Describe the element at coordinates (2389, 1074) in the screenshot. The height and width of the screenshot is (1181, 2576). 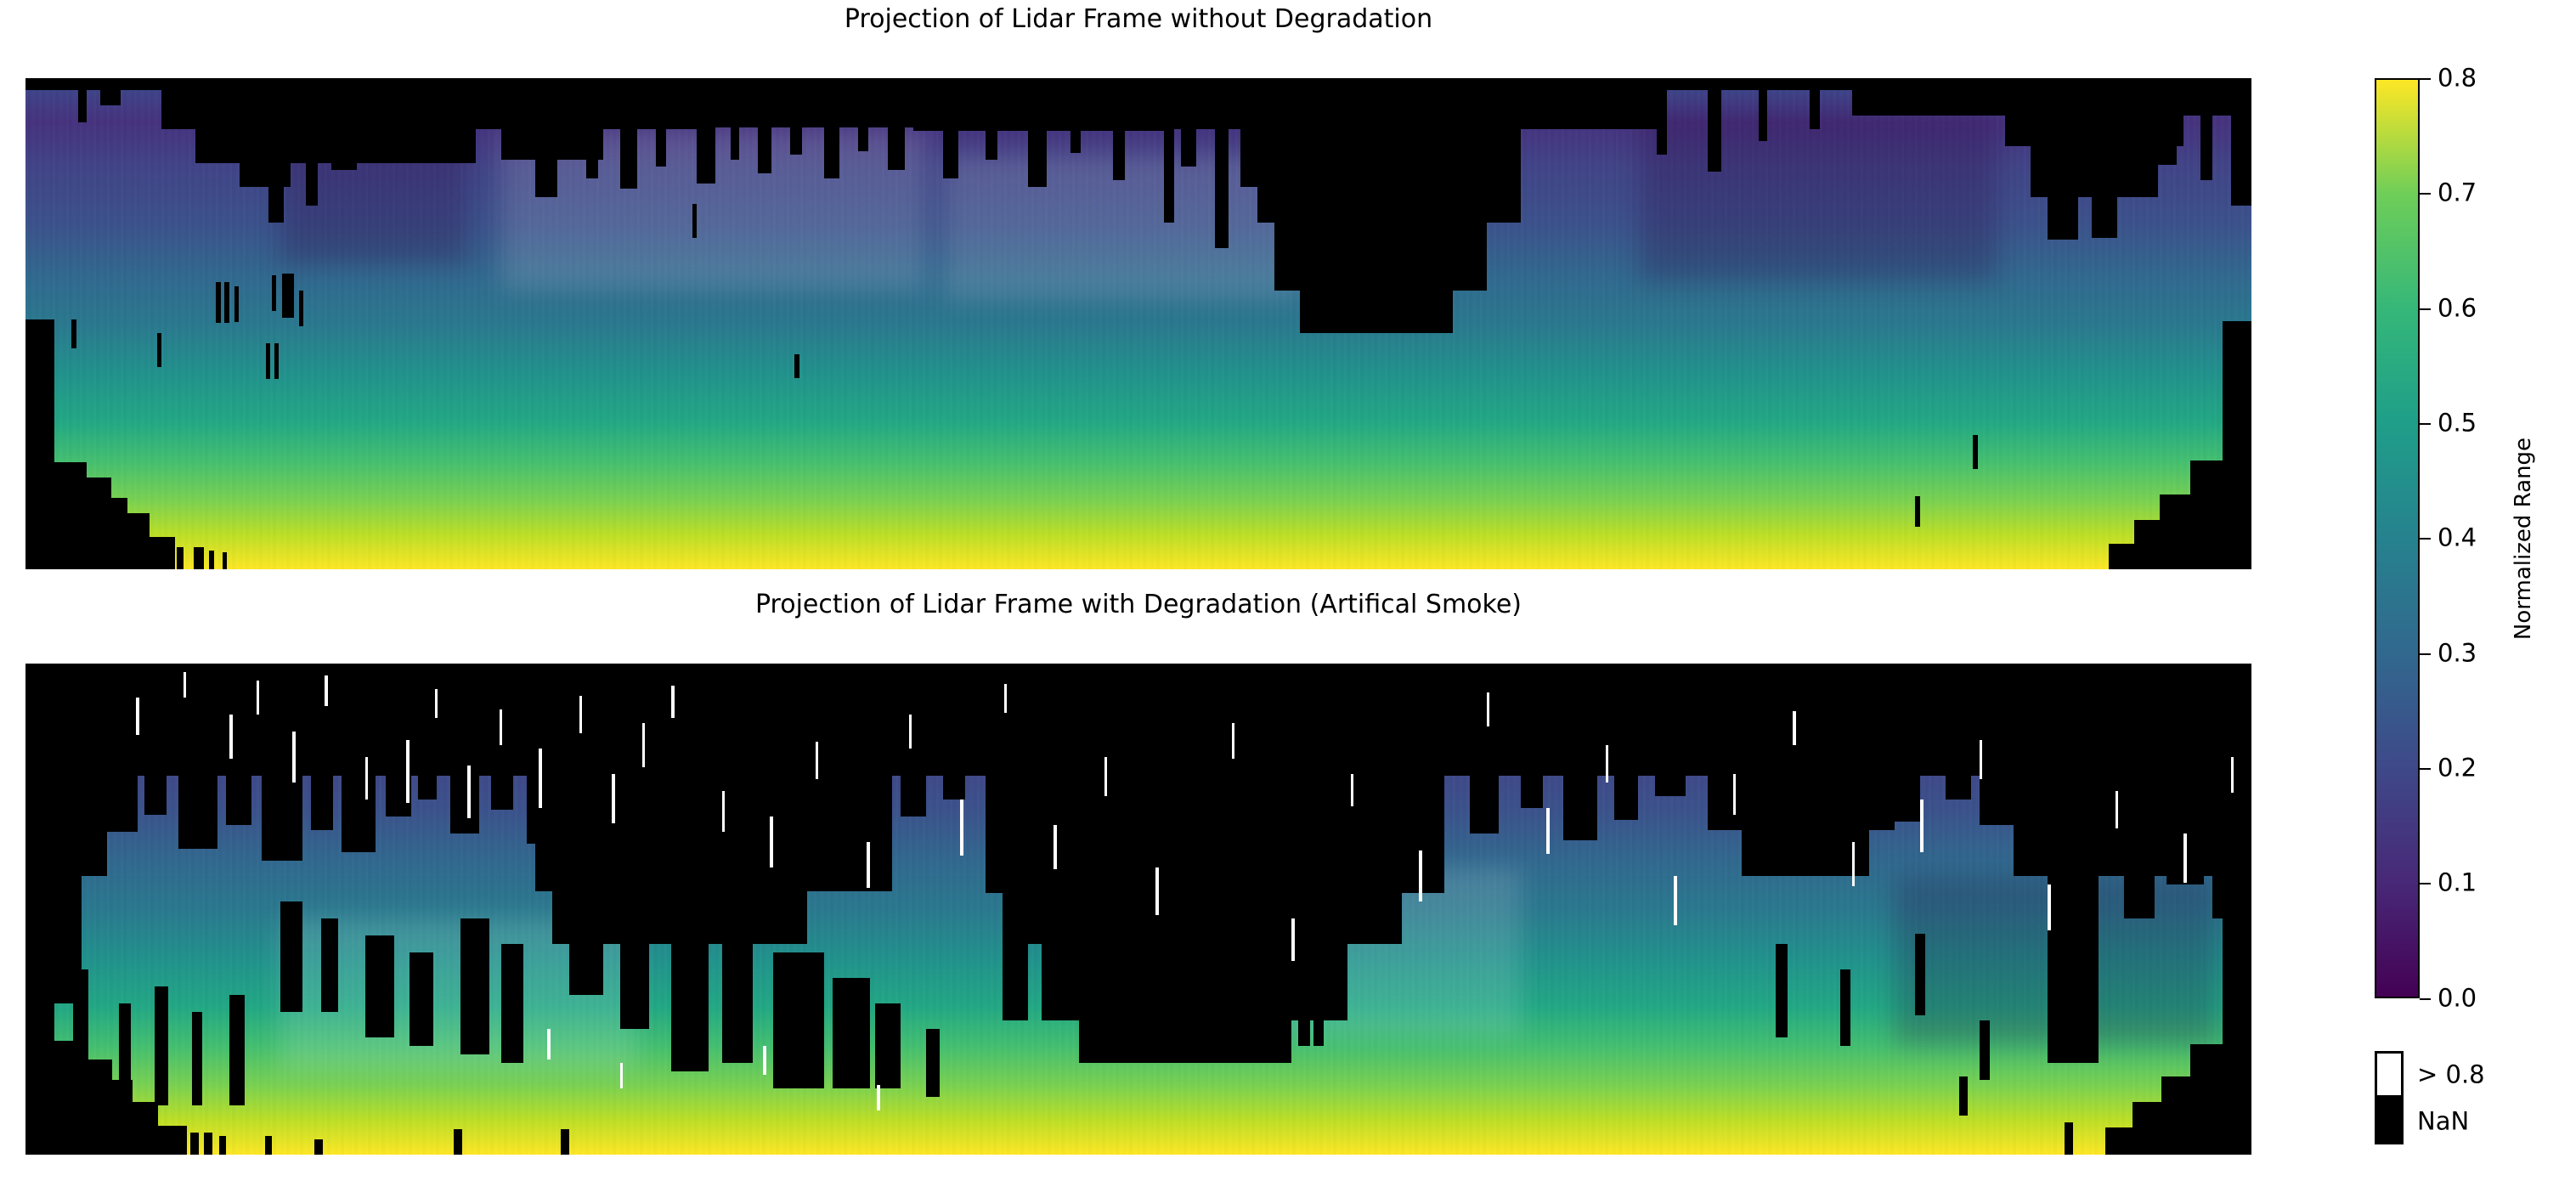
I see `legend-swatch-over-range` at that location.